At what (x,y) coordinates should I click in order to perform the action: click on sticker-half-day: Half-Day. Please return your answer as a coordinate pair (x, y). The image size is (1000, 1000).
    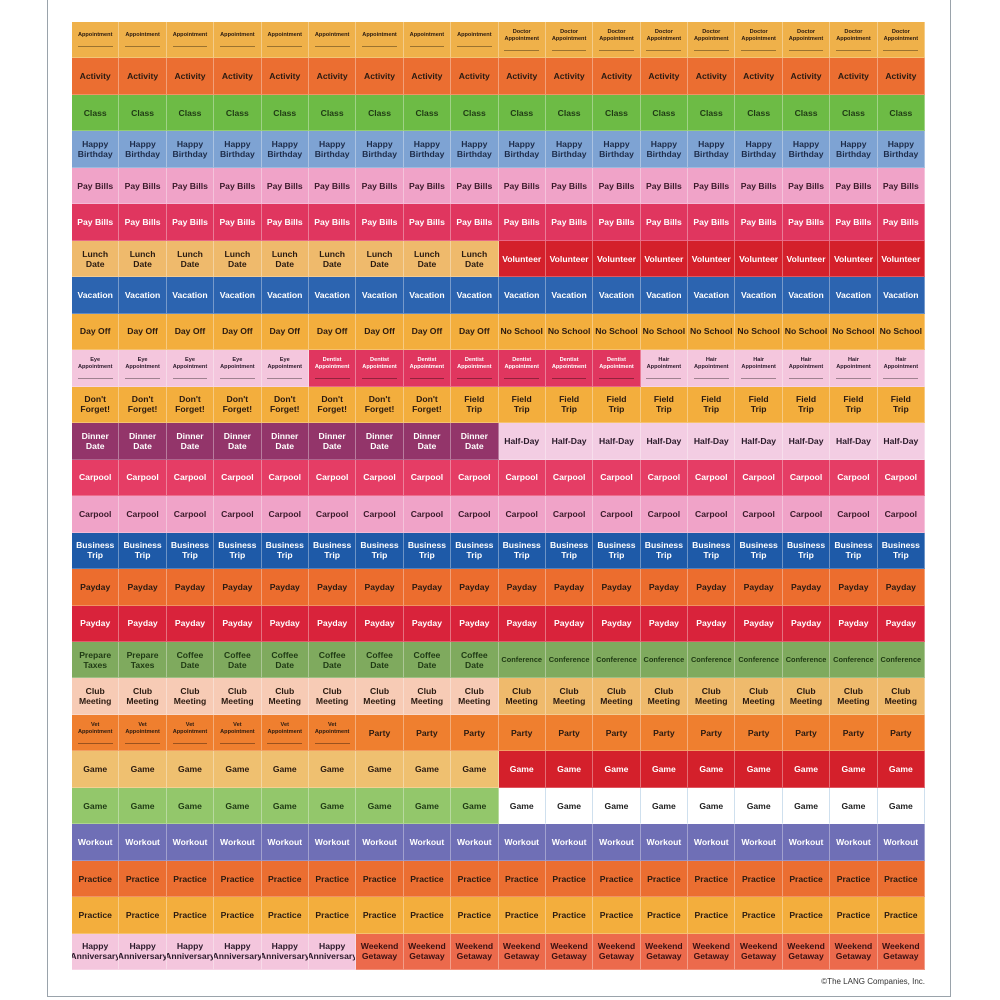
    Looking at the image, I should click on (759, 441).